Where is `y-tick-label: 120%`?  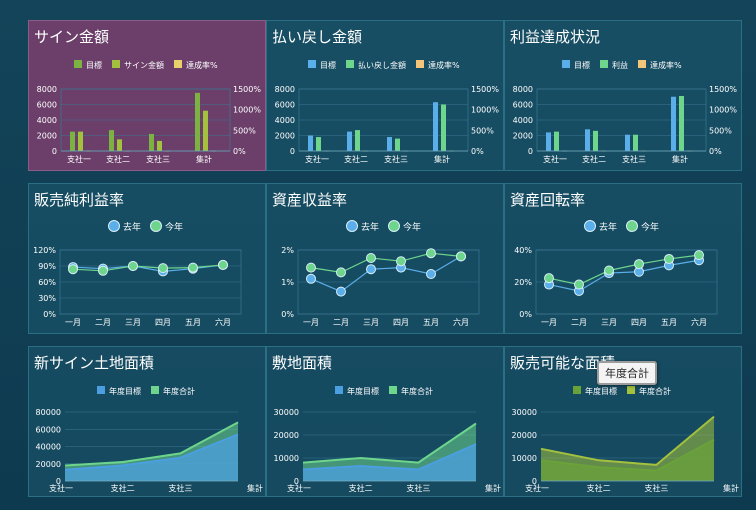 y-tick-label: 120% is located at coordinates (44, 250).